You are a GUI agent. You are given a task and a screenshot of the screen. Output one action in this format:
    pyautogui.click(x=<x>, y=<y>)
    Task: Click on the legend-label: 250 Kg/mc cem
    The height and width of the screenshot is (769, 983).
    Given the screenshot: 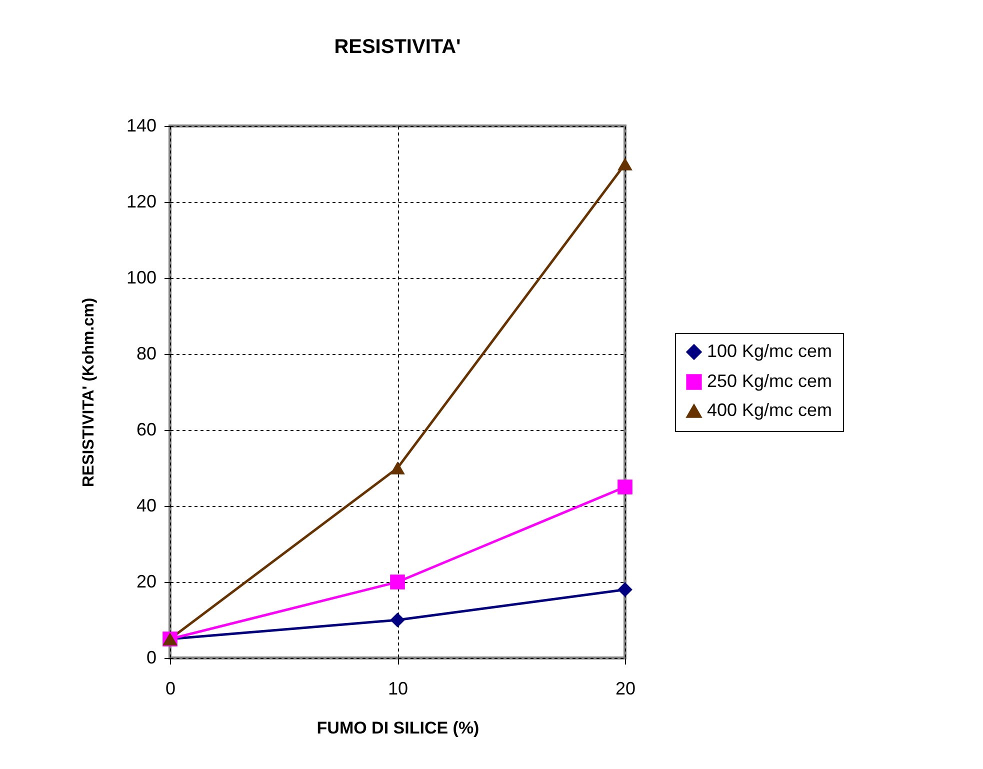 What is the action you would take?
    pyautogui.click(x=769, y=381)
    